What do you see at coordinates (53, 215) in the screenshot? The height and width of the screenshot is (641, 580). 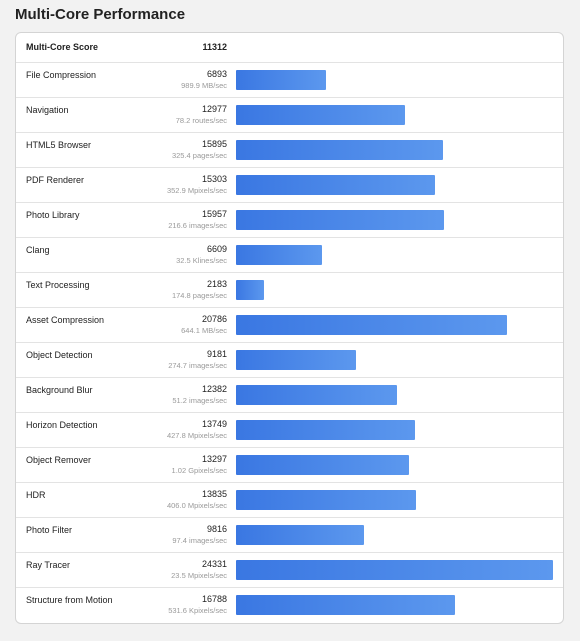 I see `benchmark-name: Photo Library` at bounding box center [53, 215].